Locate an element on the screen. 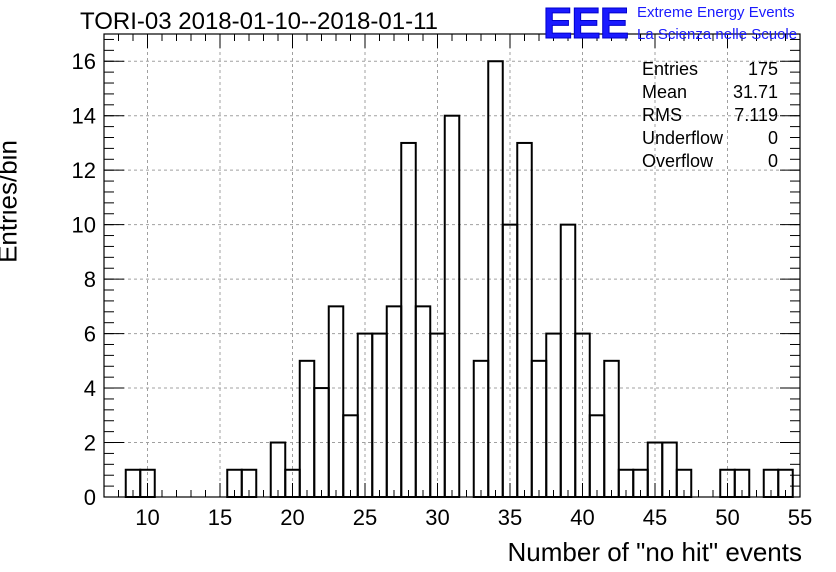  eee-logo: EEE is located at coordinates (585, 24).